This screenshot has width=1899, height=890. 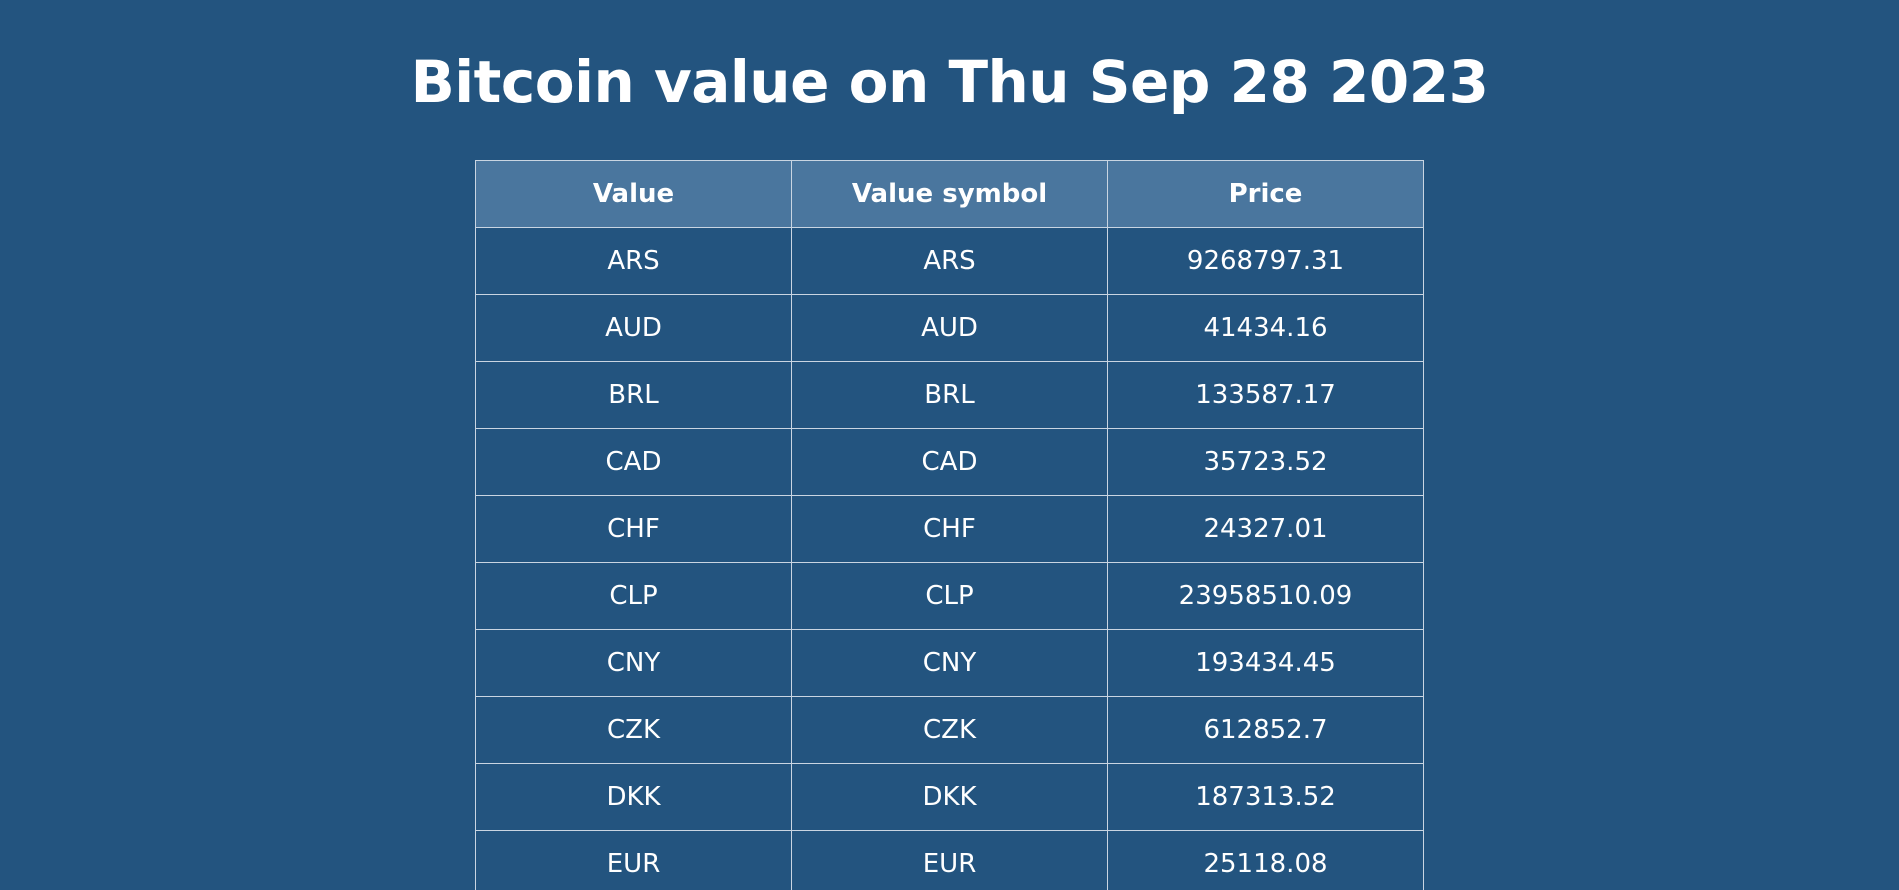 What do you see at coordinates (1265, 462) in the screenshot?
I see `cell-price: 35723.52` at bounding box center [1265, 462].